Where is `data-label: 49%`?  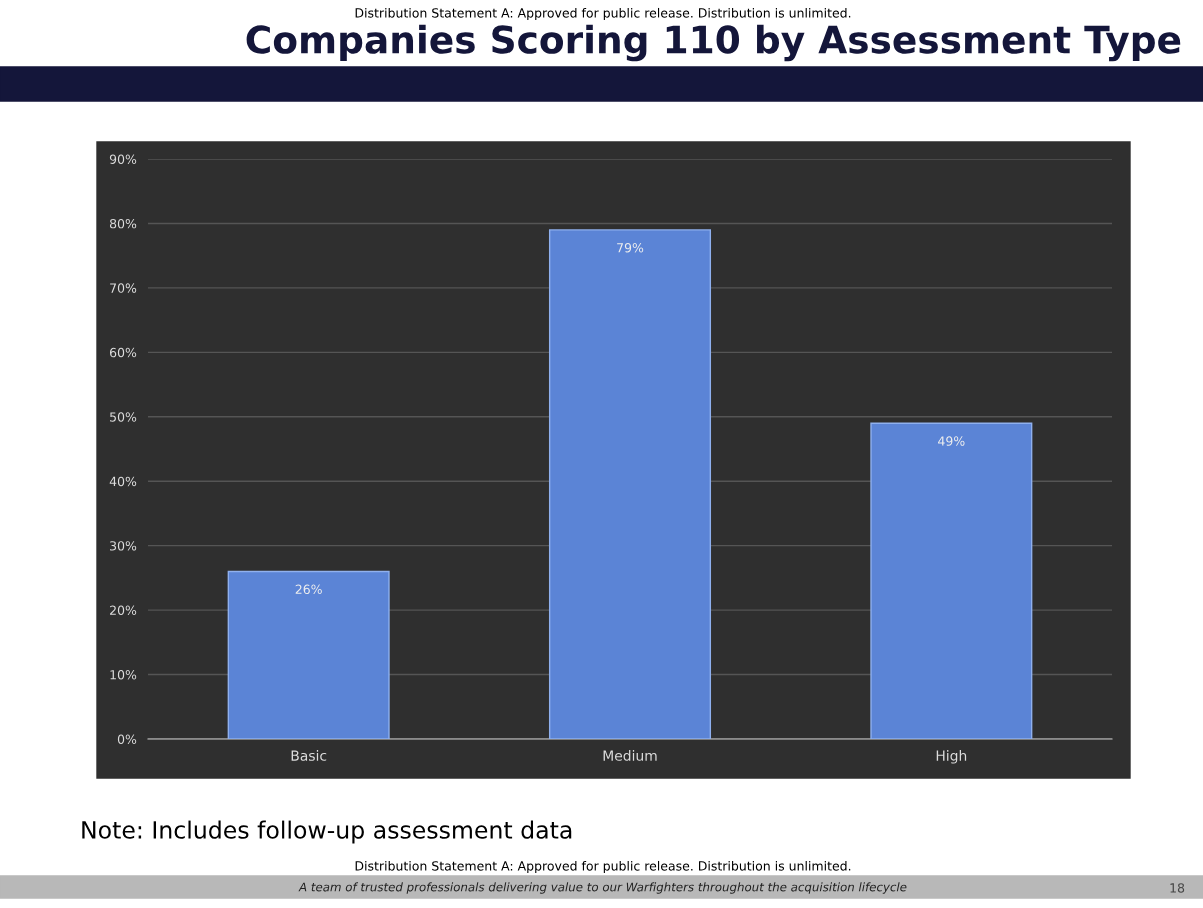 data-label: 49% is located at coordinates (951, 441).